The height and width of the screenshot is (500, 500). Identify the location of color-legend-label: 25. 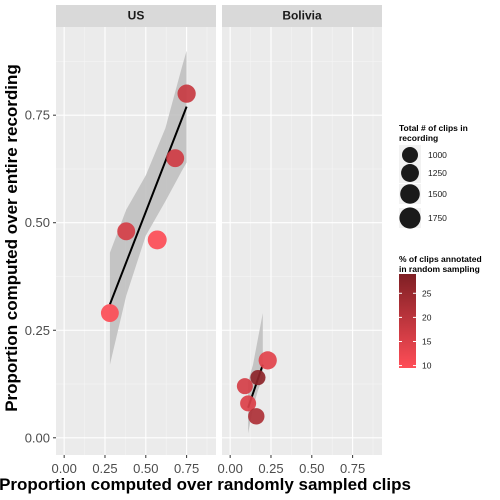
(427, 293).